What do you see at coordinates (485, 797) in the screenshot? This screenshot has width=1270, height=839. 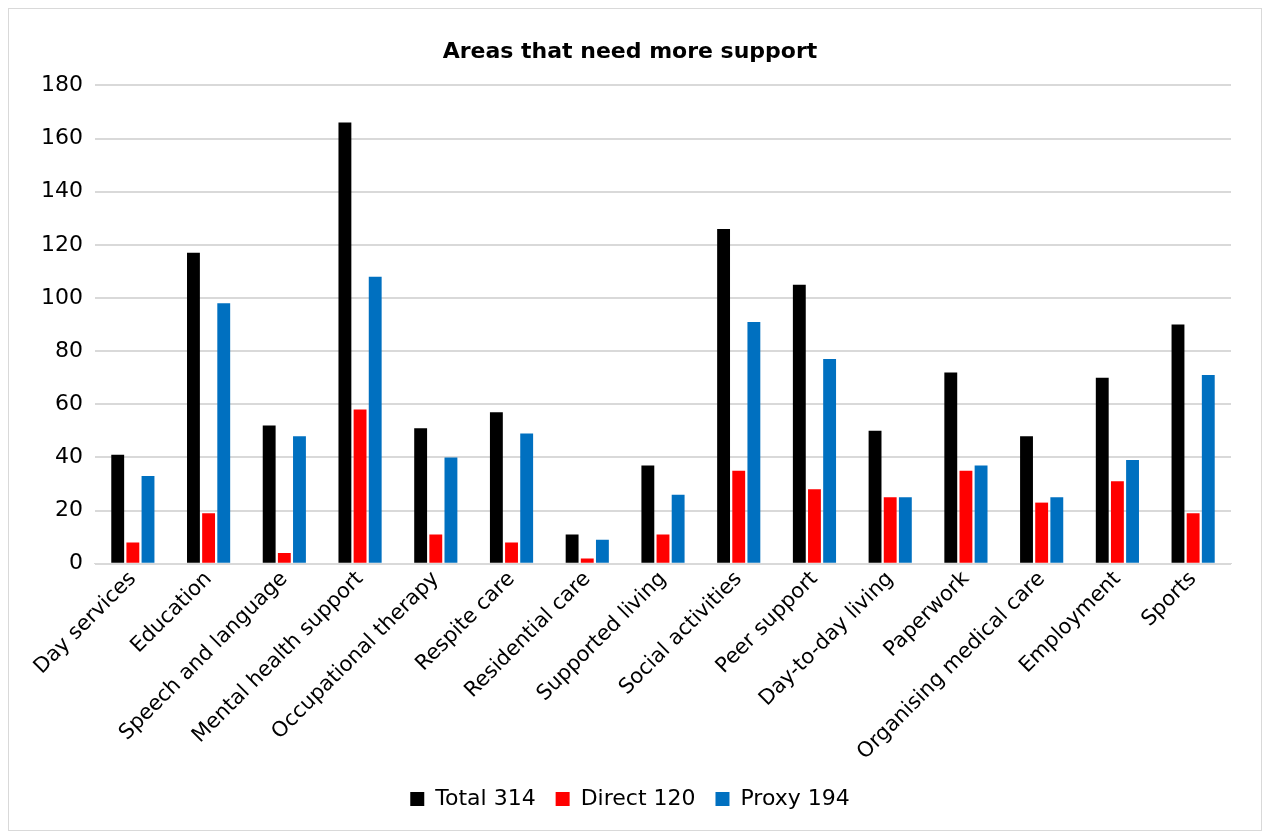 I see `legend-label: Total 314` at bounding box center [485, 797].